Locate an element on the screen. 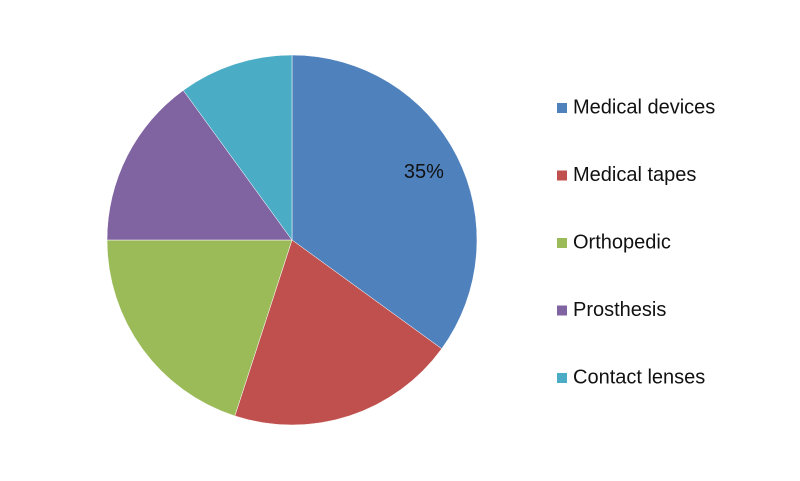 The height and width of the screenshot is (481, 800). legend-label: Medical tapes is located at coordinates (634, 175).